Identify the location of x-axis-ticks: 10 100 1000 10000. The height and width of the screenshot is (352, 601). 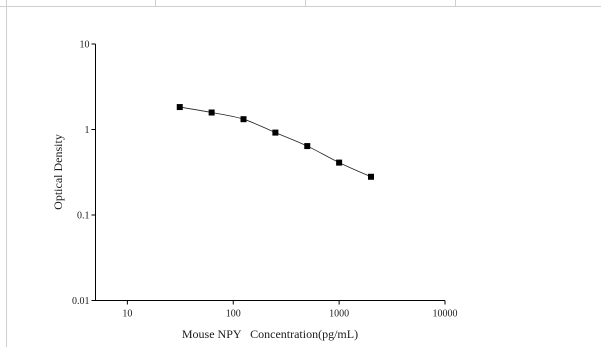
(290, 310).